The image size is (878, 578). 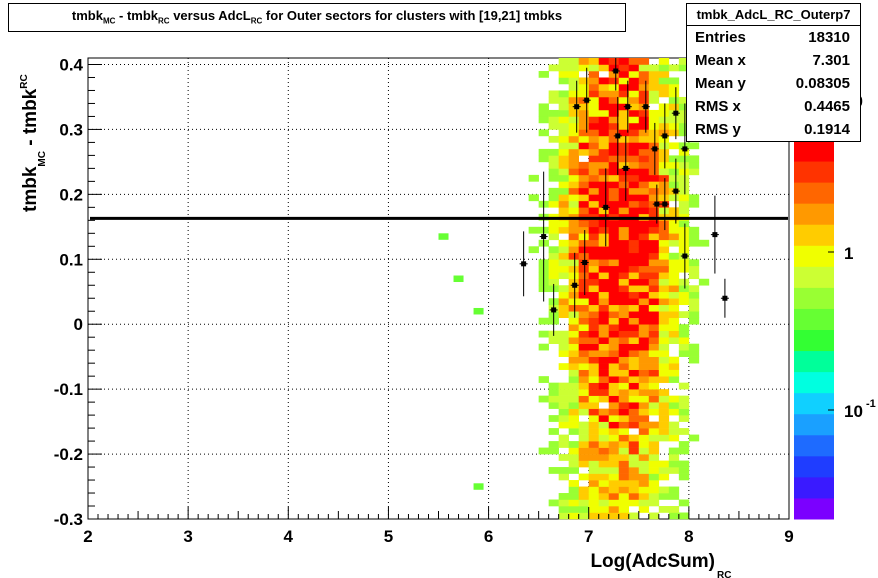 What do you see at coordinates (827, 106) in the screenshot?
I see `stats-value: 0.4465` at bounding box center [827, 106].